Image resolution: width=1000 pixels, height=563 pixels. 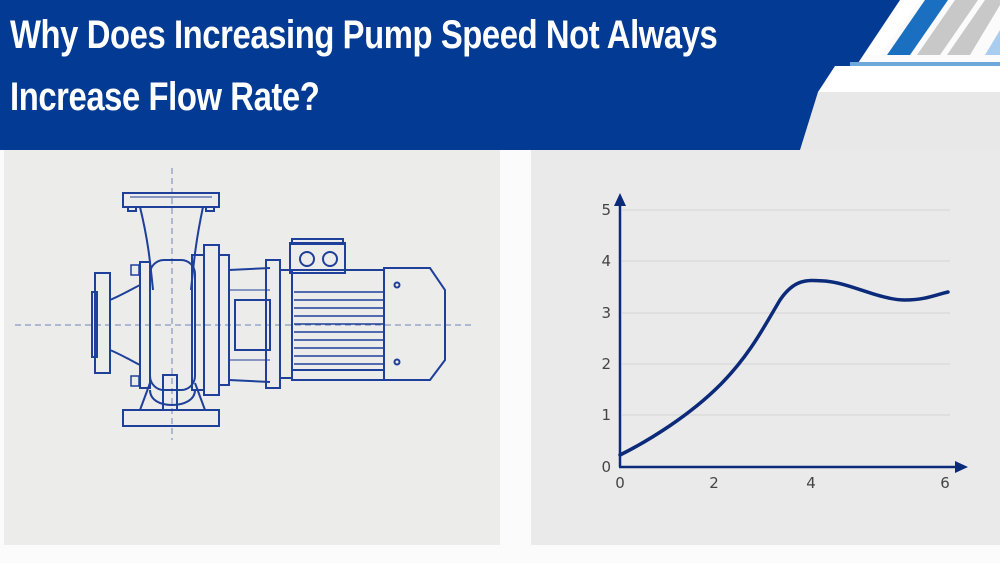 What do you see at coordinates (917, 27) in the screenshot?
I see `stripe-blue` at bounding box center [917, 27].